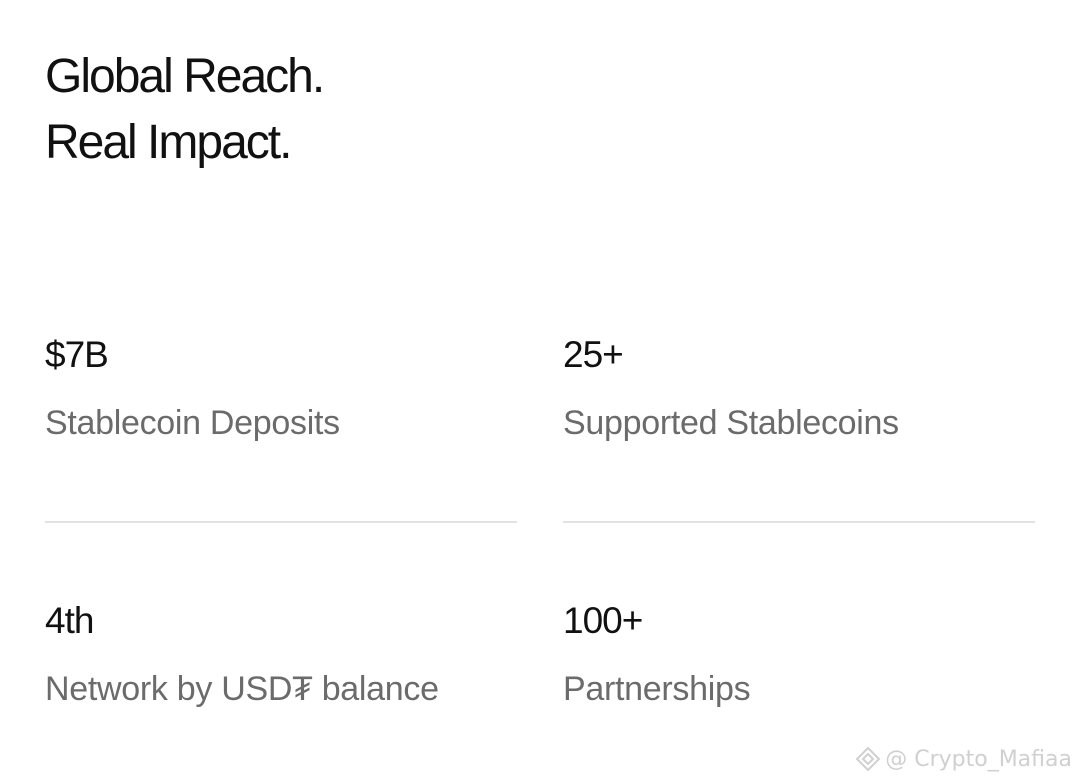  What do you see at coordinates (168, 142) in the screenshot?
I see `title-line-2: Real Impact.` at bounding box center [168, 142].